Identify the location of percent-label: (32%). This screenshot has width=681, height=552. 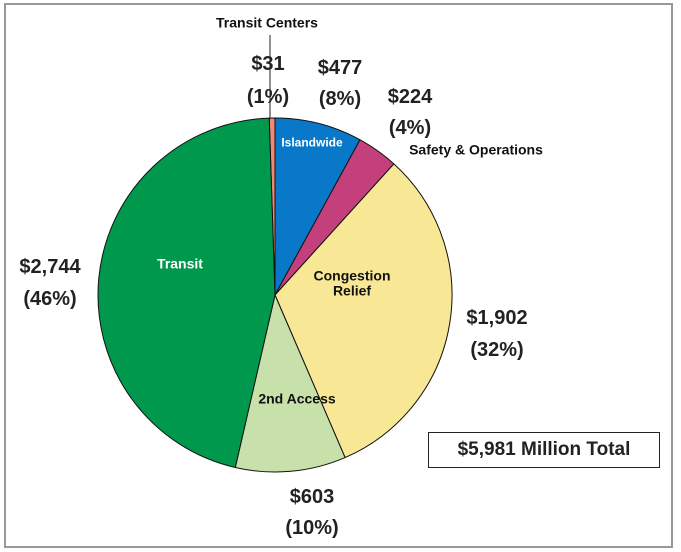
(497, 350).